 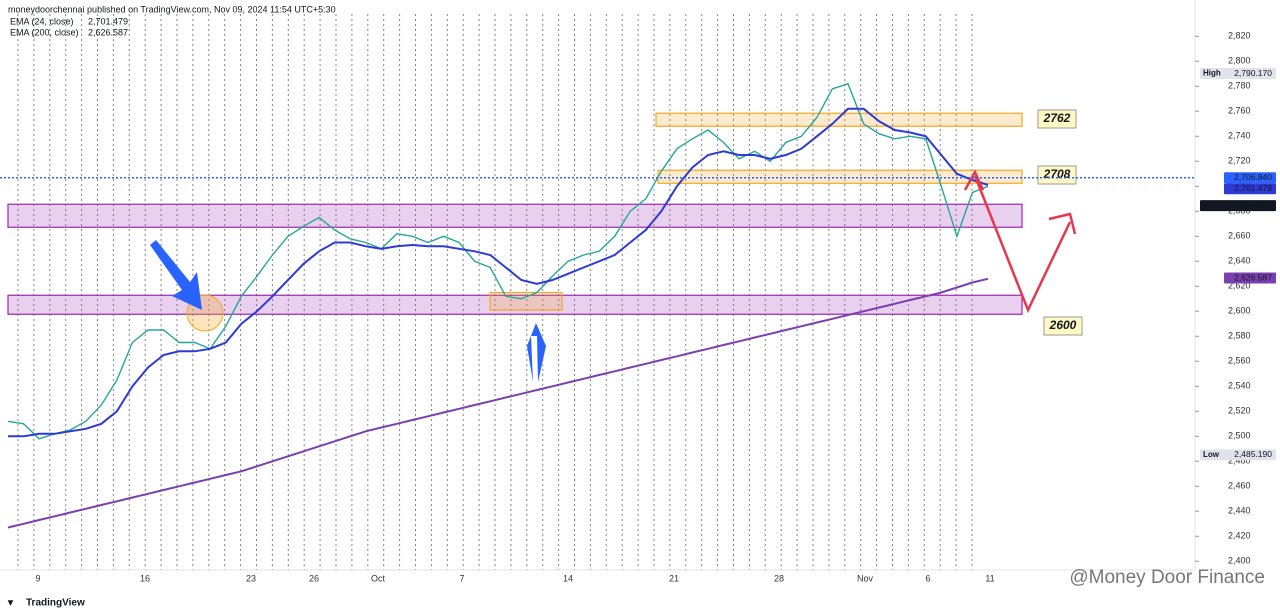 I want to click on prediction-path, so click(x=1022, y=244).